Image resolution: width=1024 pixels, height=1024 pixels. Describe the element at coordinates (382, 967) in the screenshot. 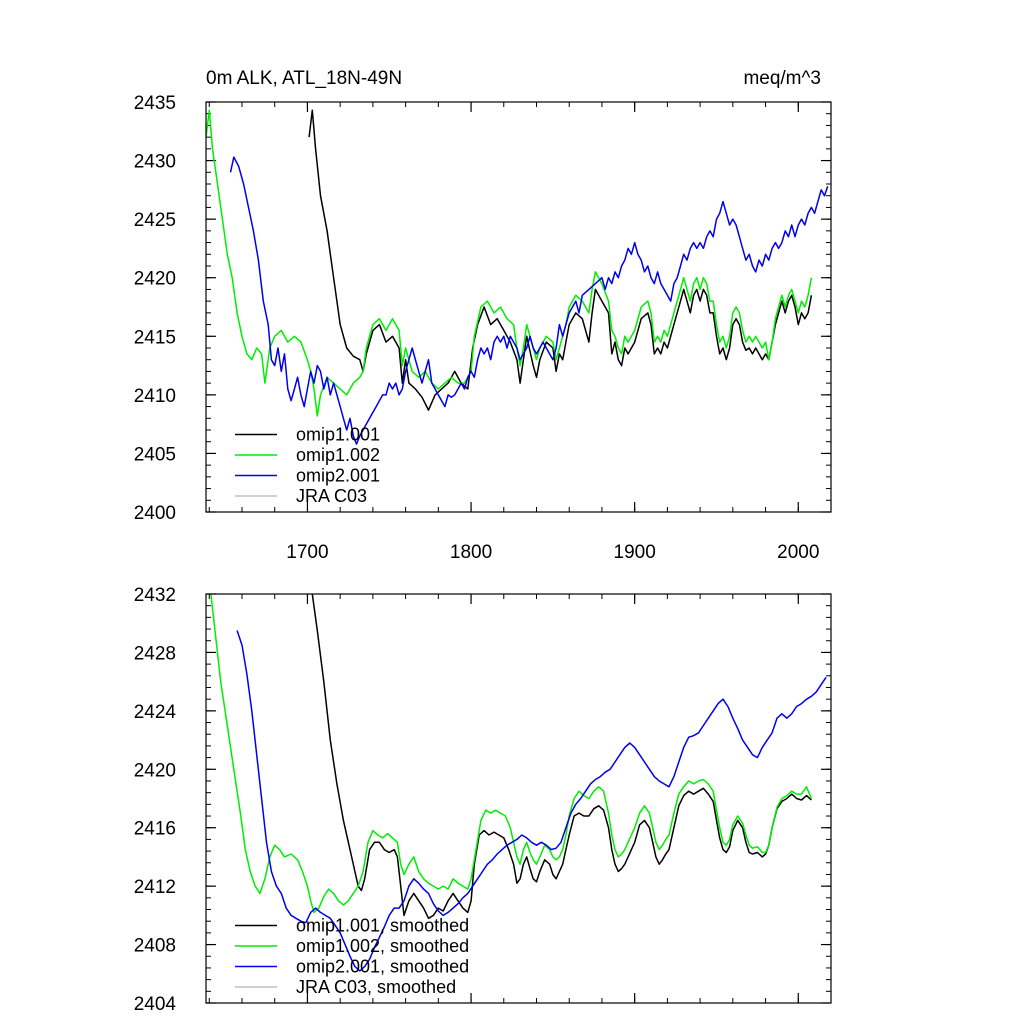

I see `legend-label: omip2.001, smoothed` at that location.